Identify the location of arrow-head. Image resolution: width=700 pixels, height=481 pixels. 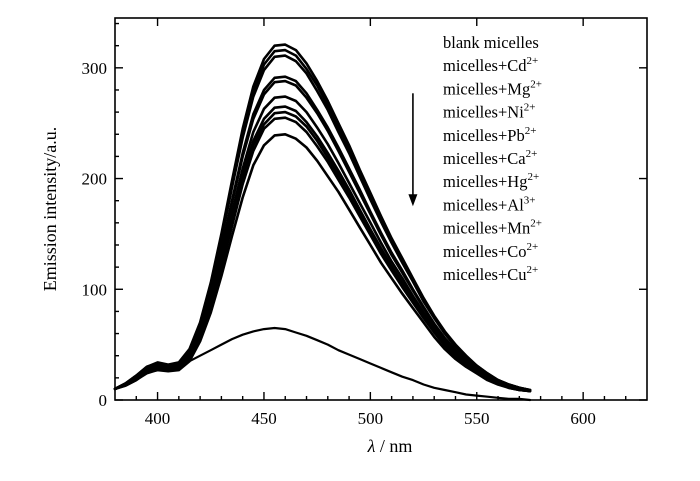
(413, 200).